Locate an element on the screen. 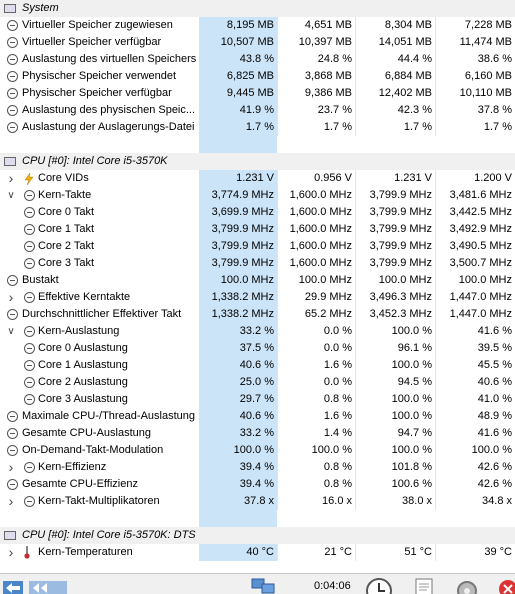  arrows-double-icon is located at coordinates (48, 585).